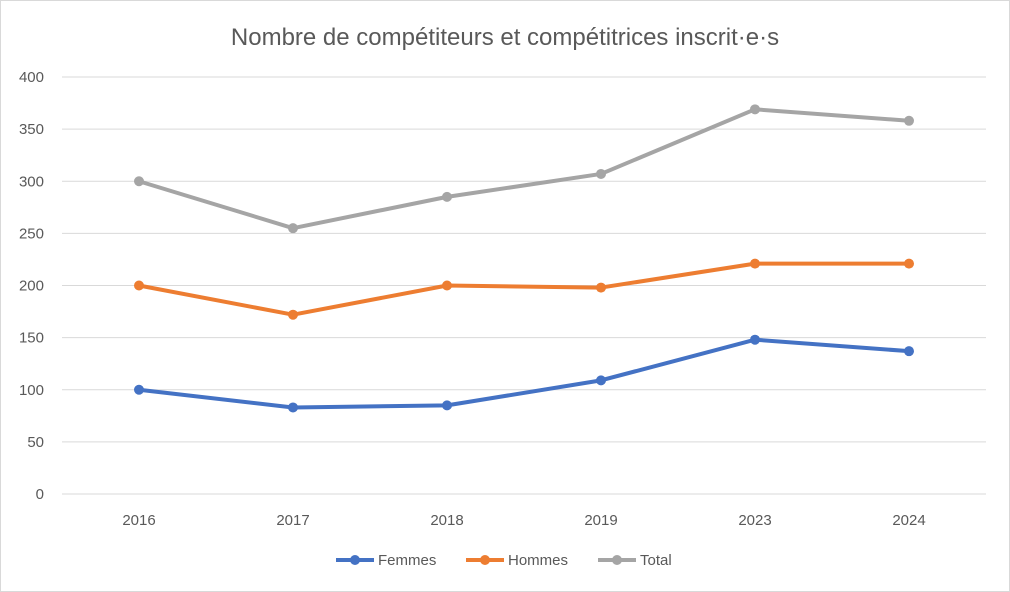  What do you see at coordinates (31, 77) in the screenshot?
I see `y-tick-label: 400` at bounding box center [31, 77].